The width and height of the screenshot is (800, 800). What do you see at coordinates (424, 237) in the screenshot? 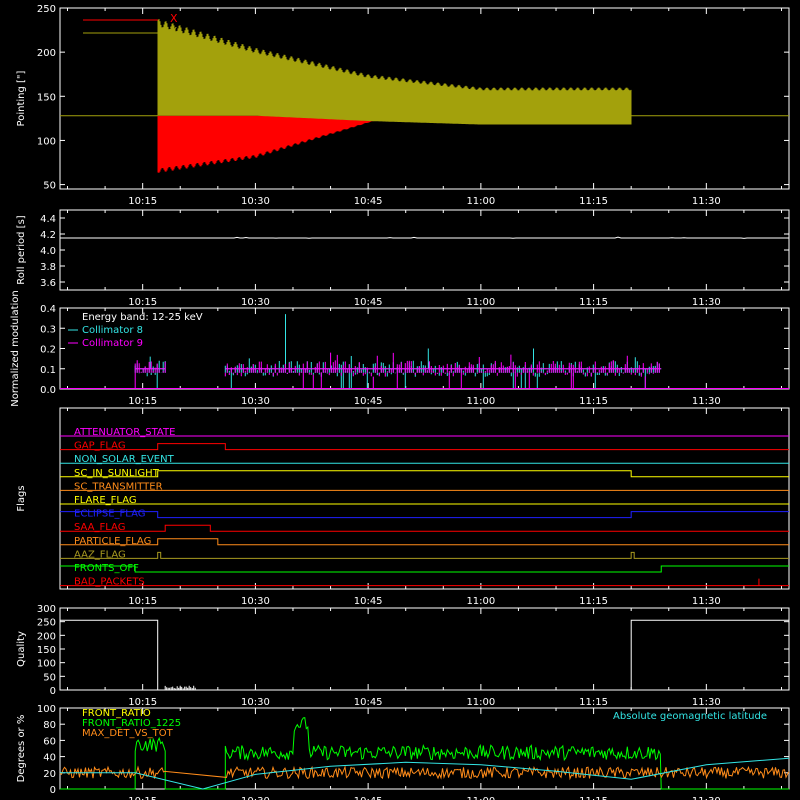
I see `roll-period-line` at bounding box center [424, 237].